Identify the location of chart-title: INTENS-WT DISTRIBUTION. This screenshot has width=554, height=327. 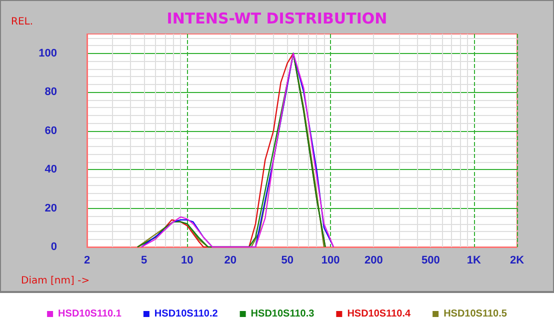
(277, 19).